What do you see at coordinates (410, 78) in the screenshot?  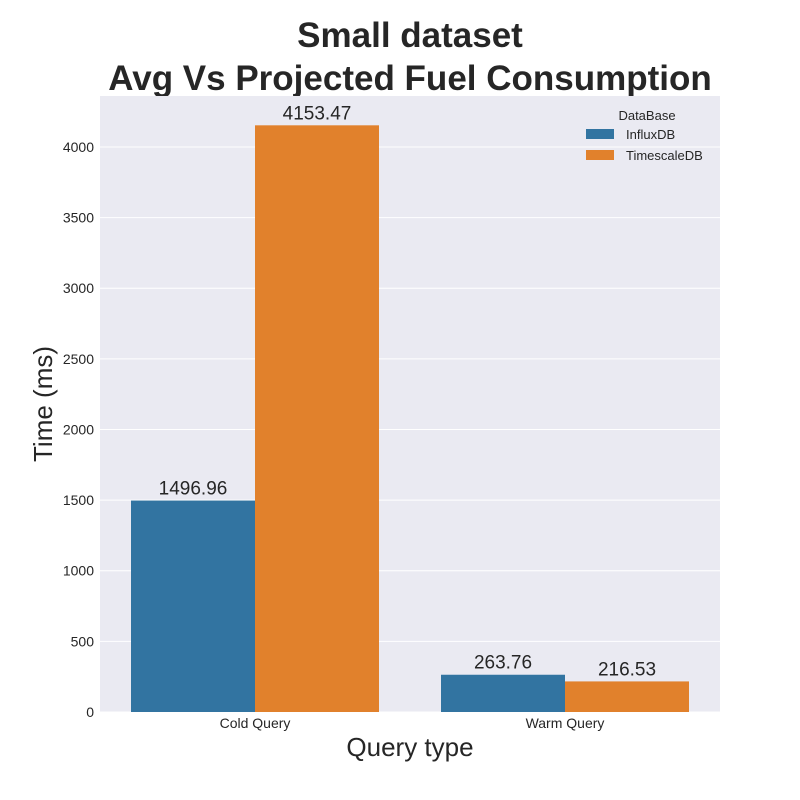 I see `chart-title-line-2: Avg Vs Projected Fuel Consumption` at bounding box center [410, 78].